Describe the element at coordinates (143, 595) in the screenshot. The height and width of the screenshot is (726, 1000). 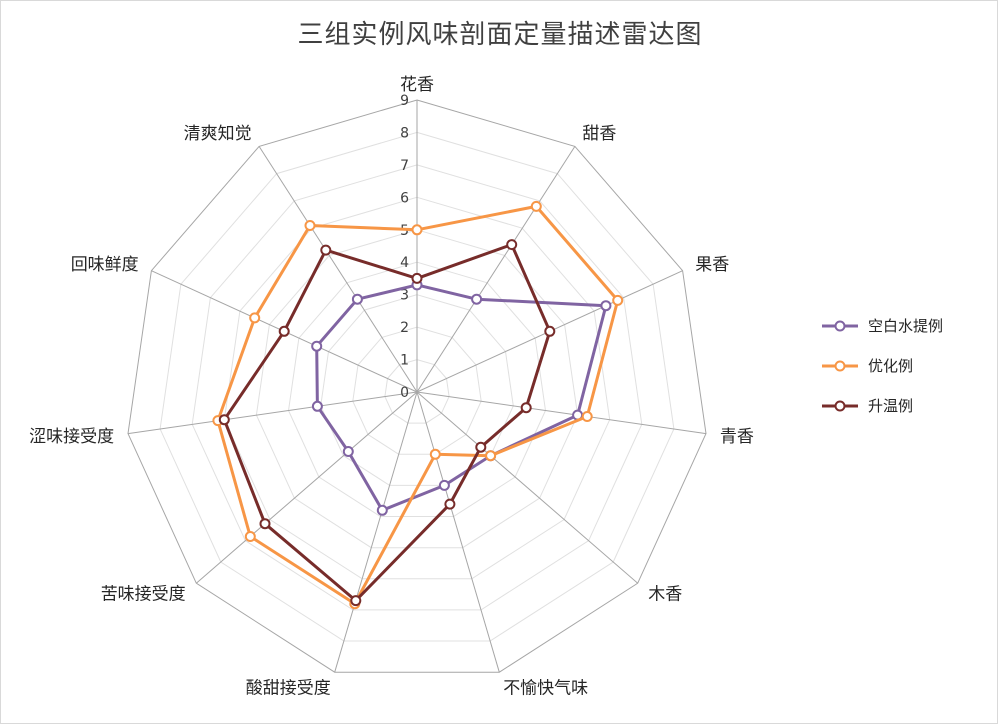
I see `axis-label: 苦味接受度` at that location.